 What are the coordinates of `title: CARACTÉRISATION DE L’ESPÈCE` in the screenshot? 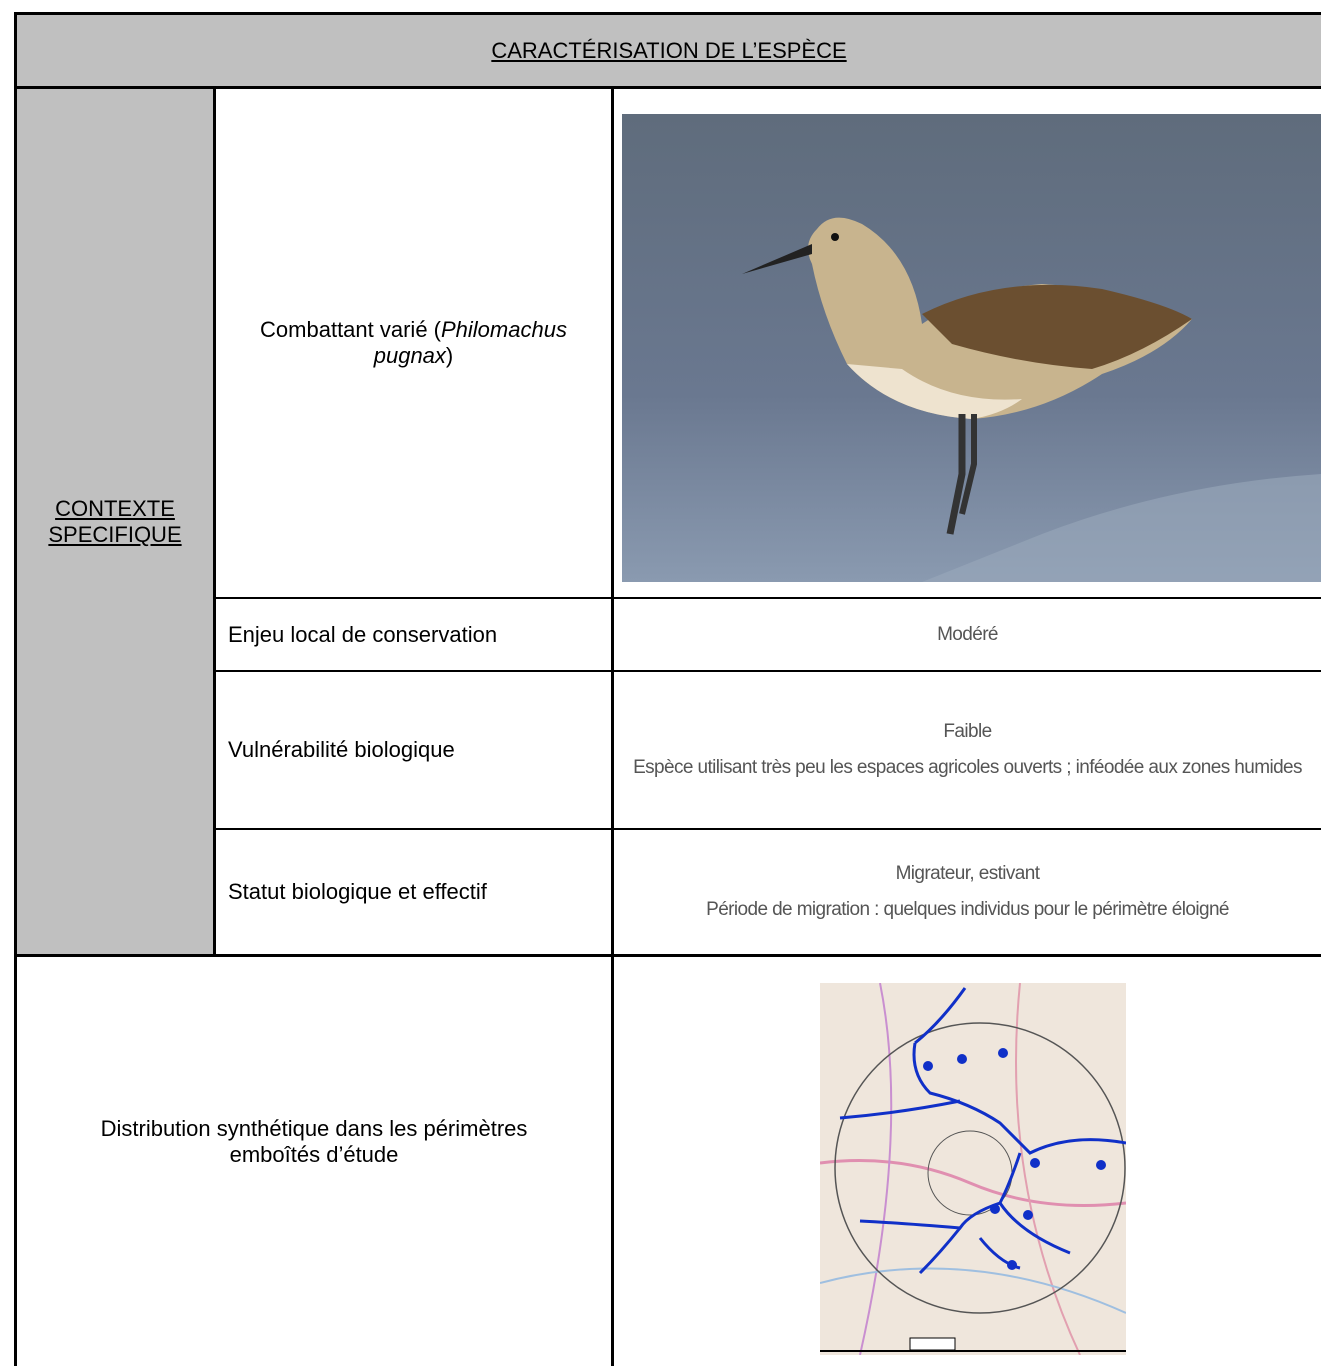 It's located at (669, 50).